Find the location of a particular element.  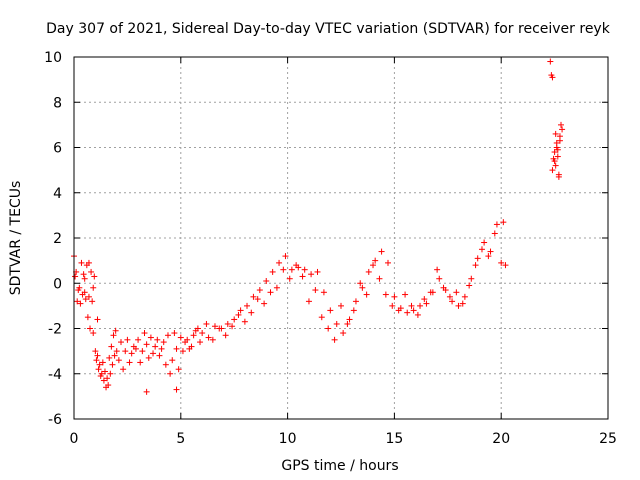

x-axis-label: GPS time / hours is located at coordinates (339, 466).